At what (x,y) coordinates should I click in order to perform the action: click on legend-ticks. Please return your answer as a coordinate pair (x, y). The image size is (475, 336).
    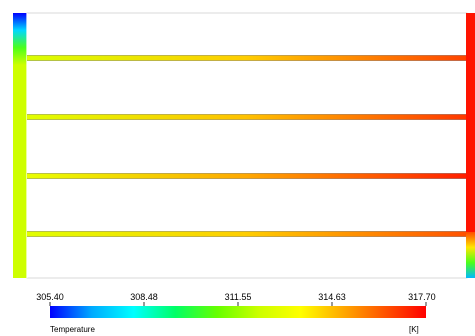
    Looking at the image, I should click on (238, 304).